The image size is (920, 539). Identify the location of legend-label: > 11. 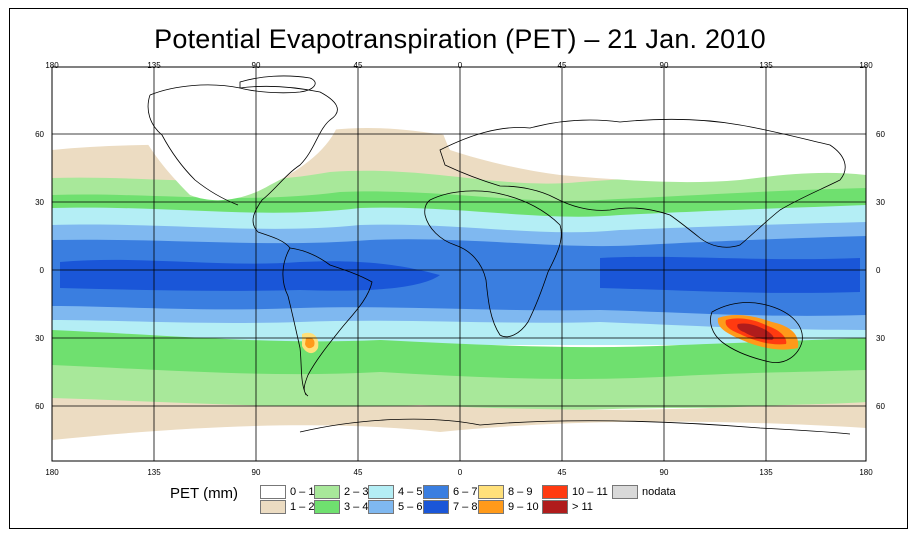
(582, 507).